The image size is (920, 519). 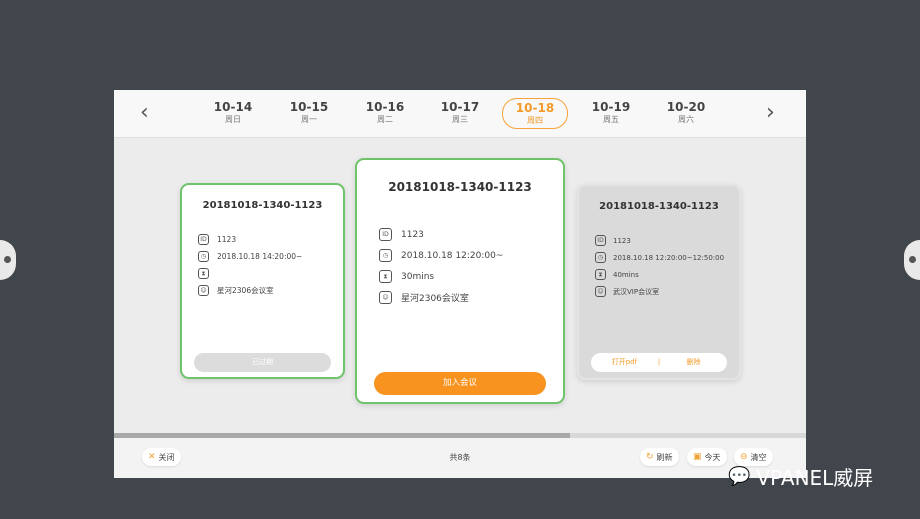 I want to click on join-meeting-button: 加入会议, so click(x=460, y=383).